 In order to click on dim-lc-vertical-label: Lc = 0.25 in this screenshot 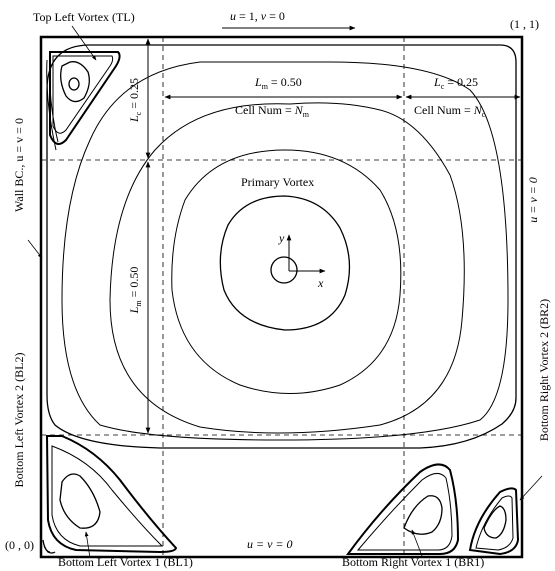, I will do `click(135, 100)`.